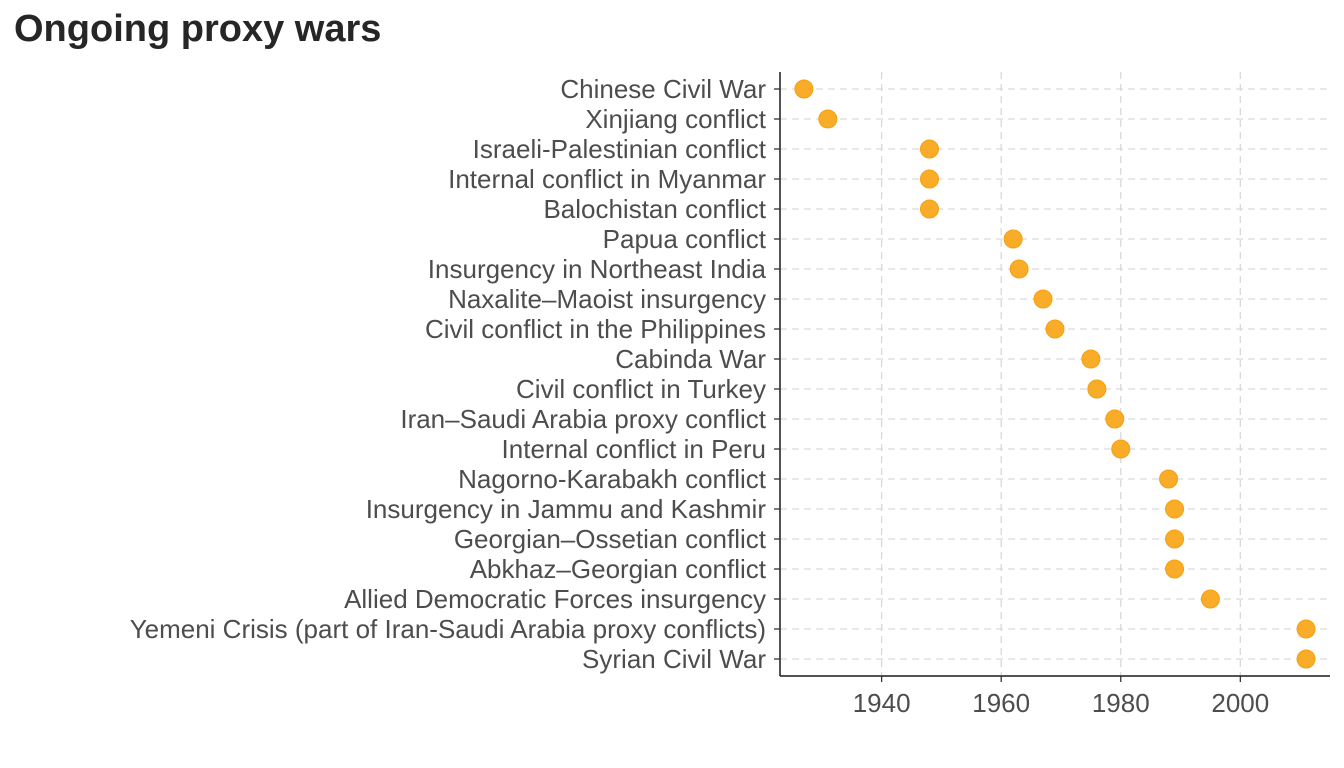  I want to click on y-tick-label: Insurgency in Jammu and Kashmir, so click(566, 509).